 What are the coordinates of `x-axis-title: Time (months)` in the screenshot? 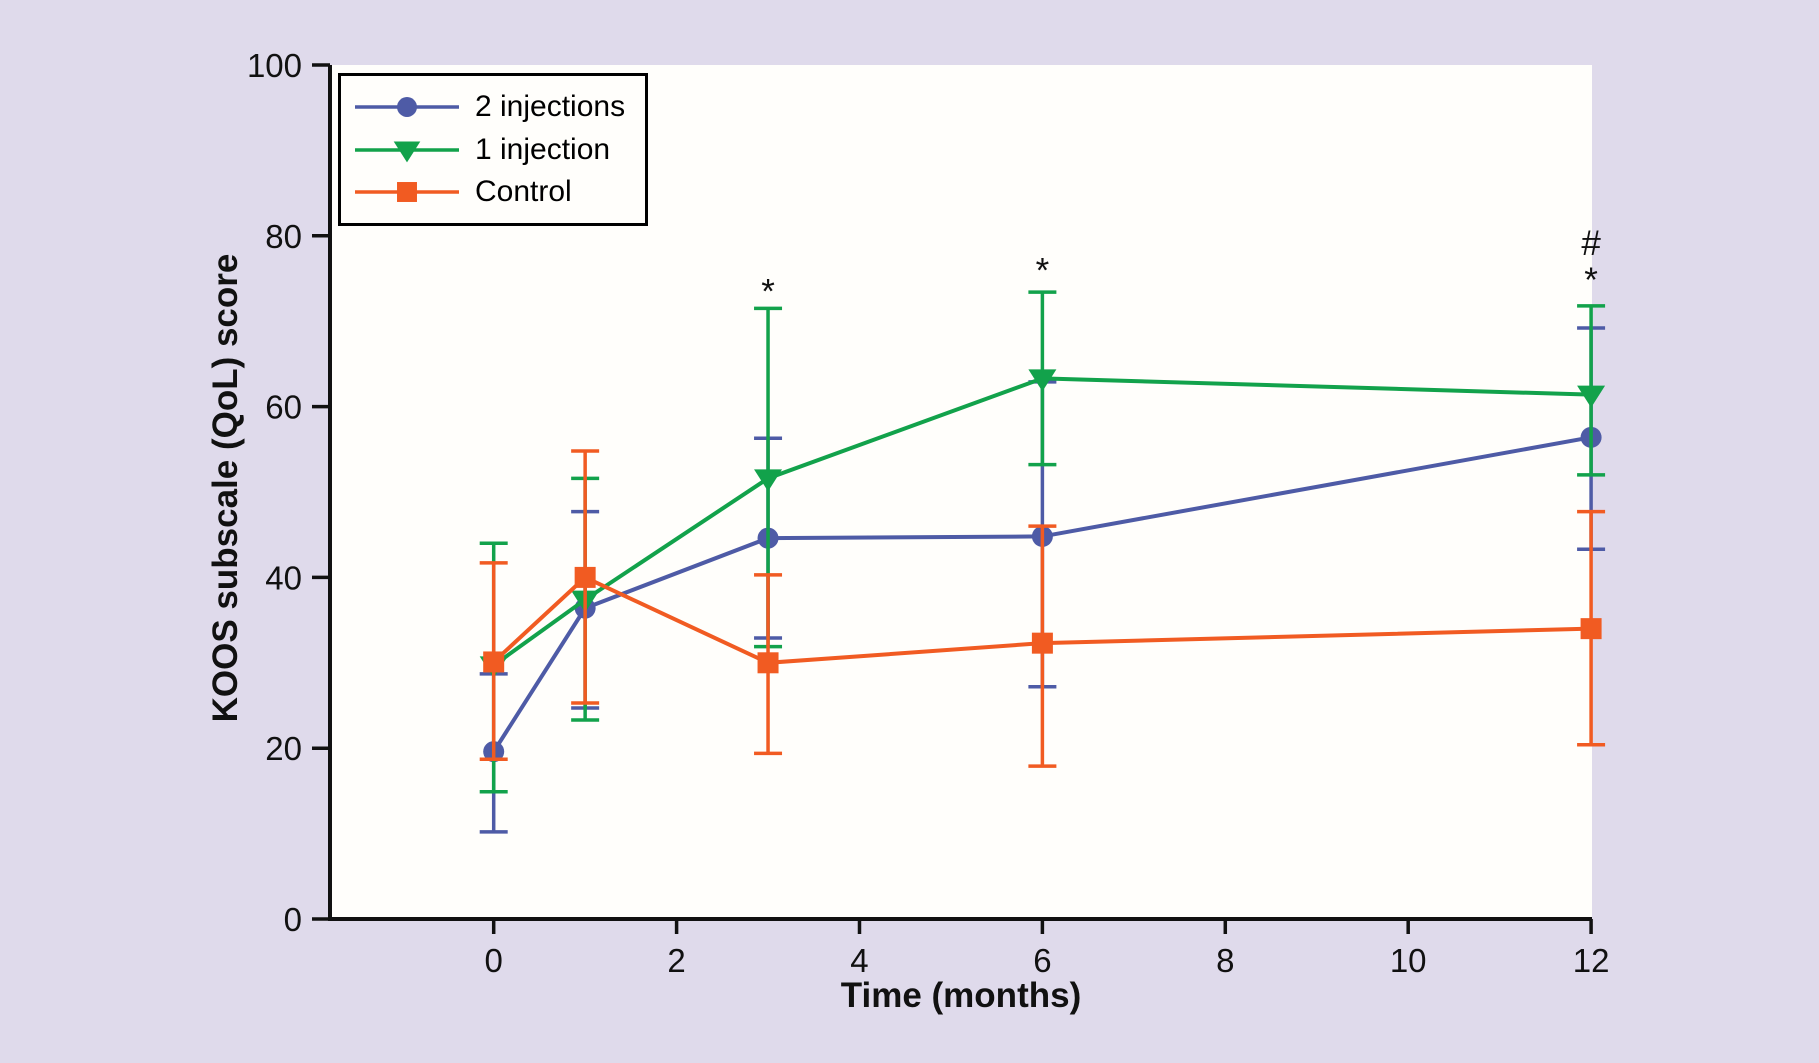 It's located at (961, 995).